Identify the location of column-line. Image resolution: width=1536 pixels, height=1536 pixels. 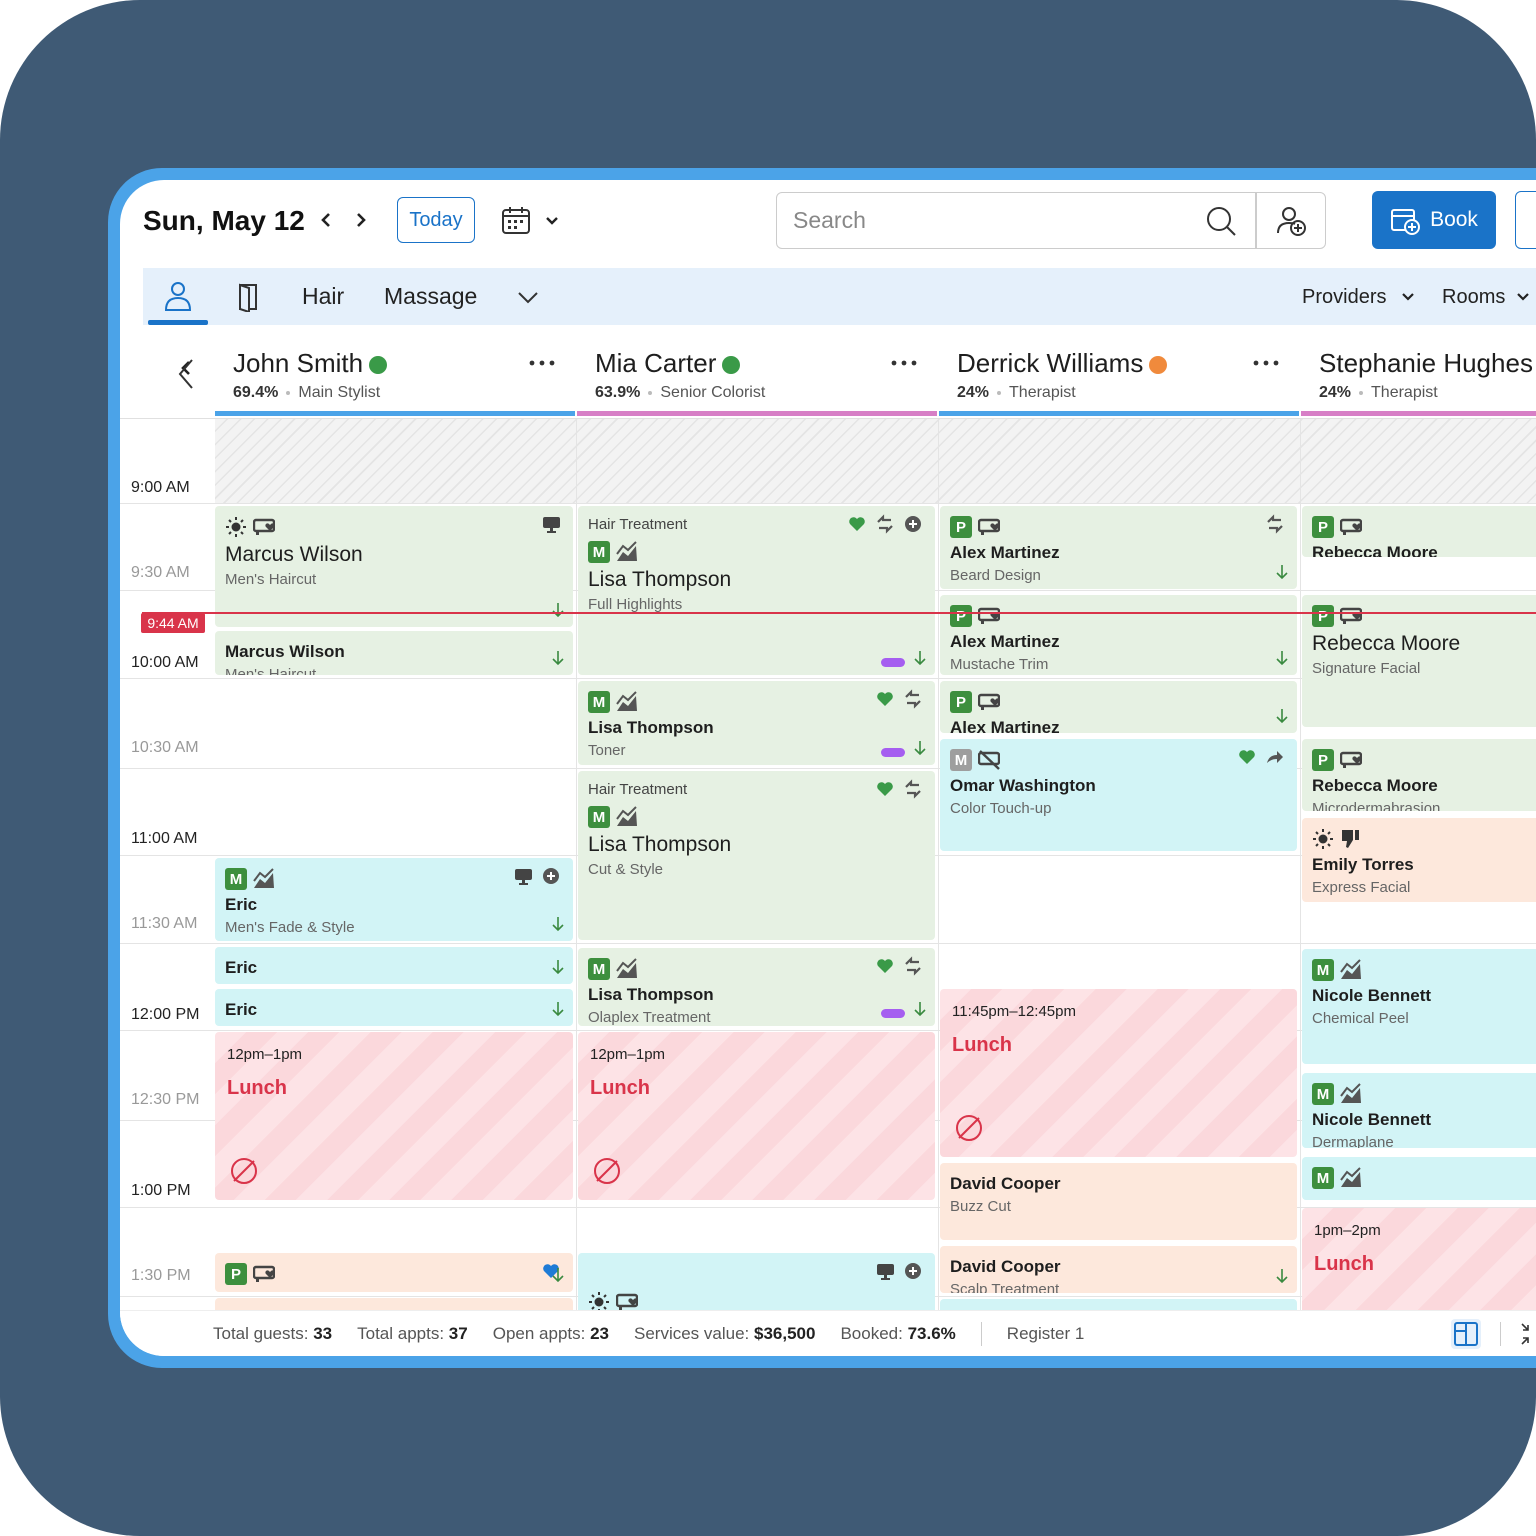
(1300, 869).